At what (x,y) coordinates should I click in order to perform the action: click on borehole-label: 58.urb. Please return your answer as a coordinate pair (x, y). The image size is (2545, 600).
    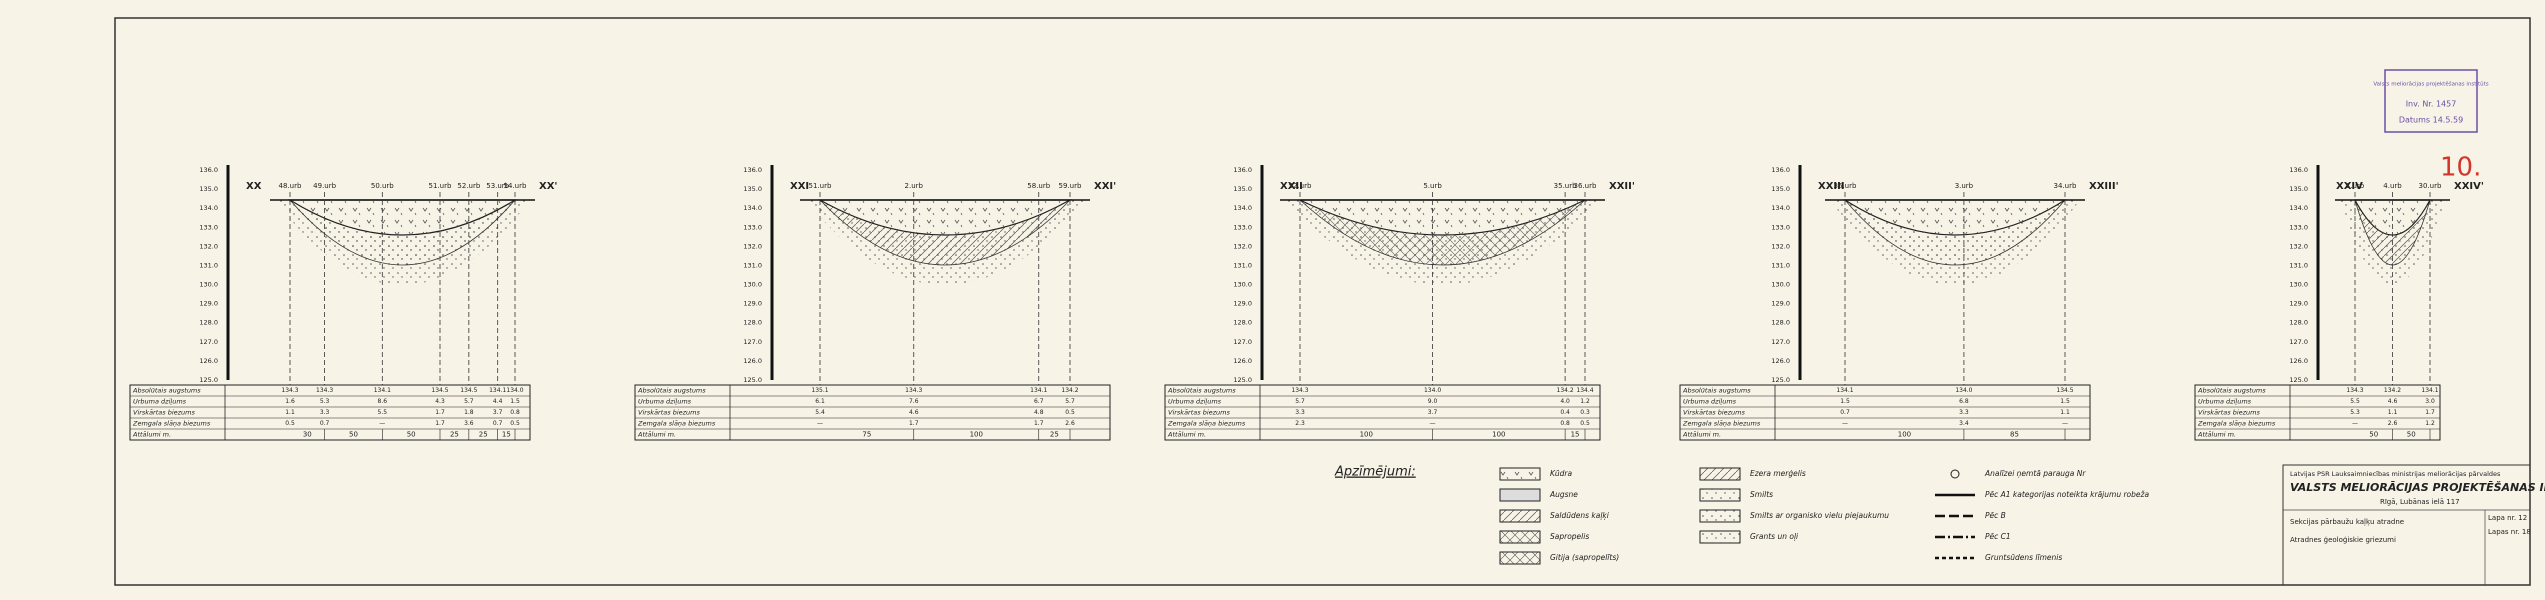
    Looking at the image, I should click on (1038, 186).